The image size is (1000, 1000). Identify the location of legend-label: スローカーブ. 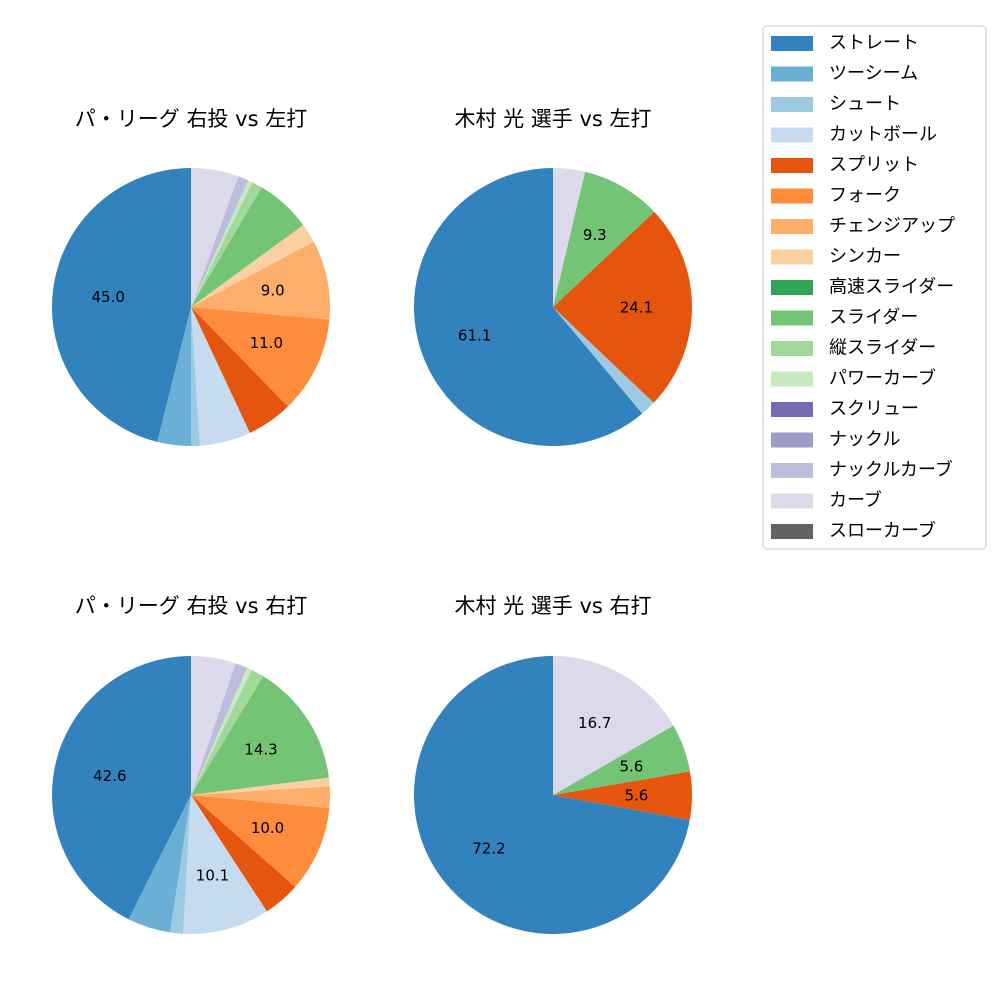
(882, 531).